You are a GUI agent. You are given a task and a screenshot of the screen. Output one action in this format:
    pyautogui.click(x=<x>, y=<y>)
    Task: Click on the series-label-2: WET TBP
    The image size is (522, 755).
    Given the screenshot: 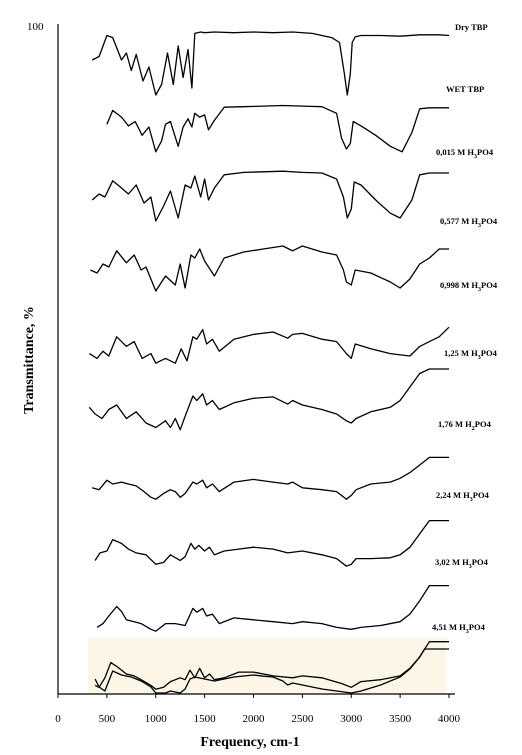 What is the action you would take?
    pyautogui.click(x=465, y=89)
    